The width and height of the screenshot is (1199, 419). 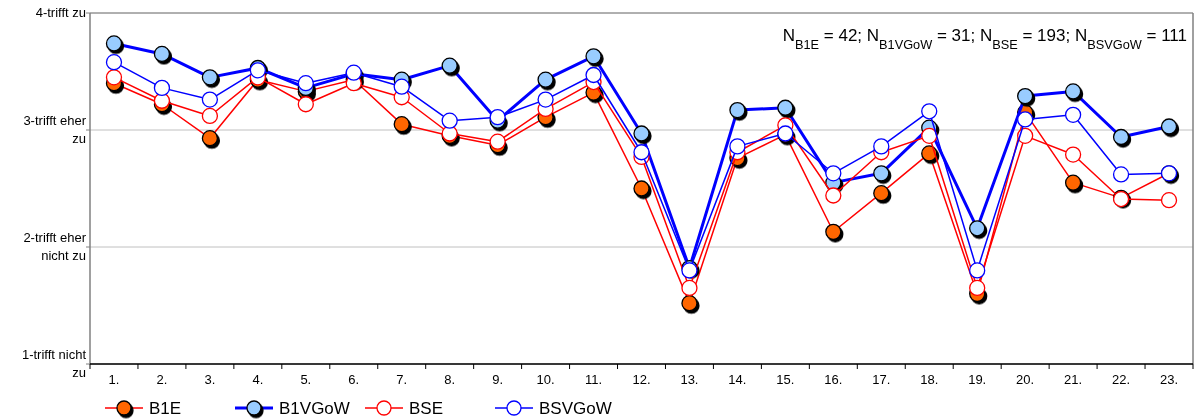 What do you see at coordinates (1025, 379) in the screenshot?
I see `x-tick-label: 20.` at bounding box center [1025, 379].